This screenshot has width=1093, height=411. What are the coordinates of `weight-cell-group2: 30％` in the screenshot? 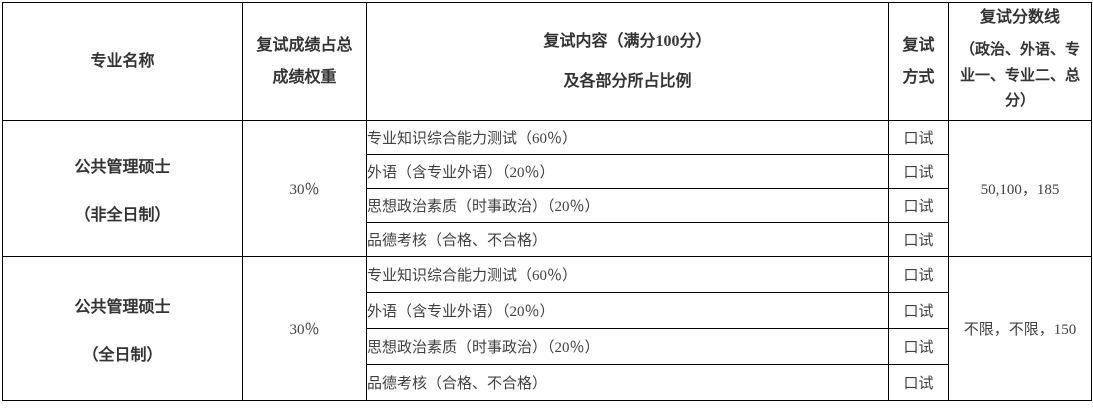 It's located at (304, 328).